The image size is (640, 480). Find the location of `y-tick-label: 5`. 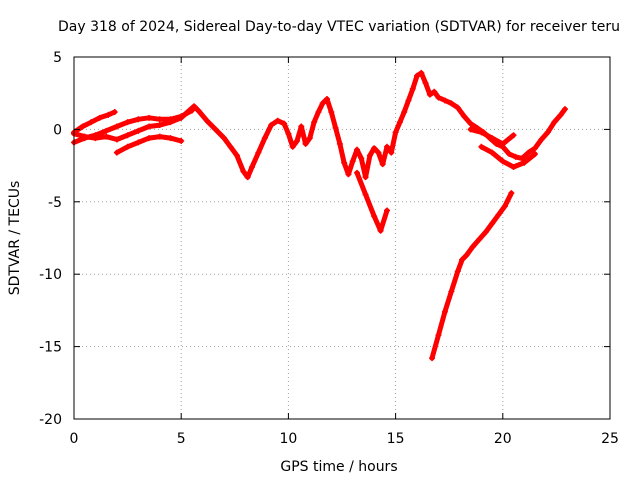

y-tick-label: 5 is located at coordinates (57, 58).